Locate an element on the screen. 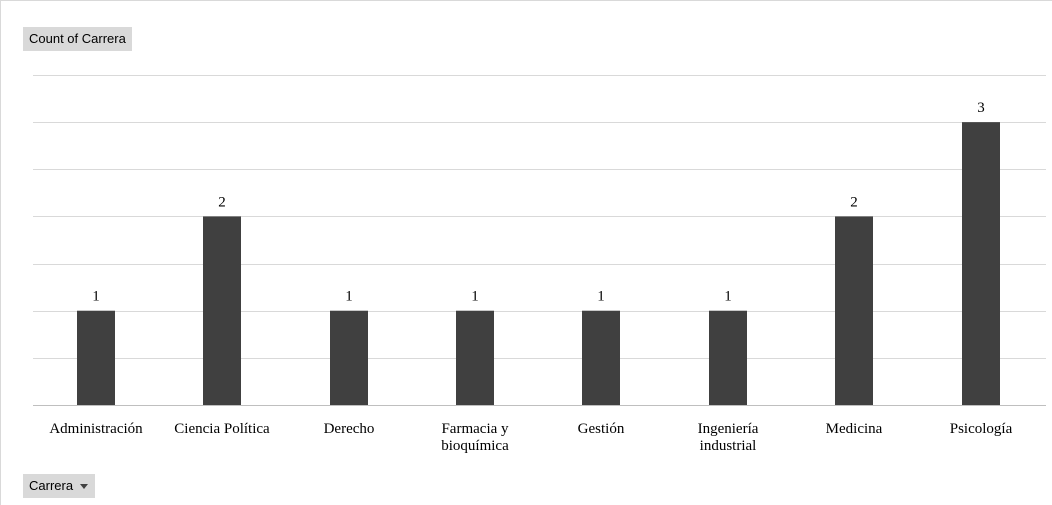 This screenshot has width=1052, height=505. category-tick-label: Ingeniería industrial is located at coordinates (728, 437).